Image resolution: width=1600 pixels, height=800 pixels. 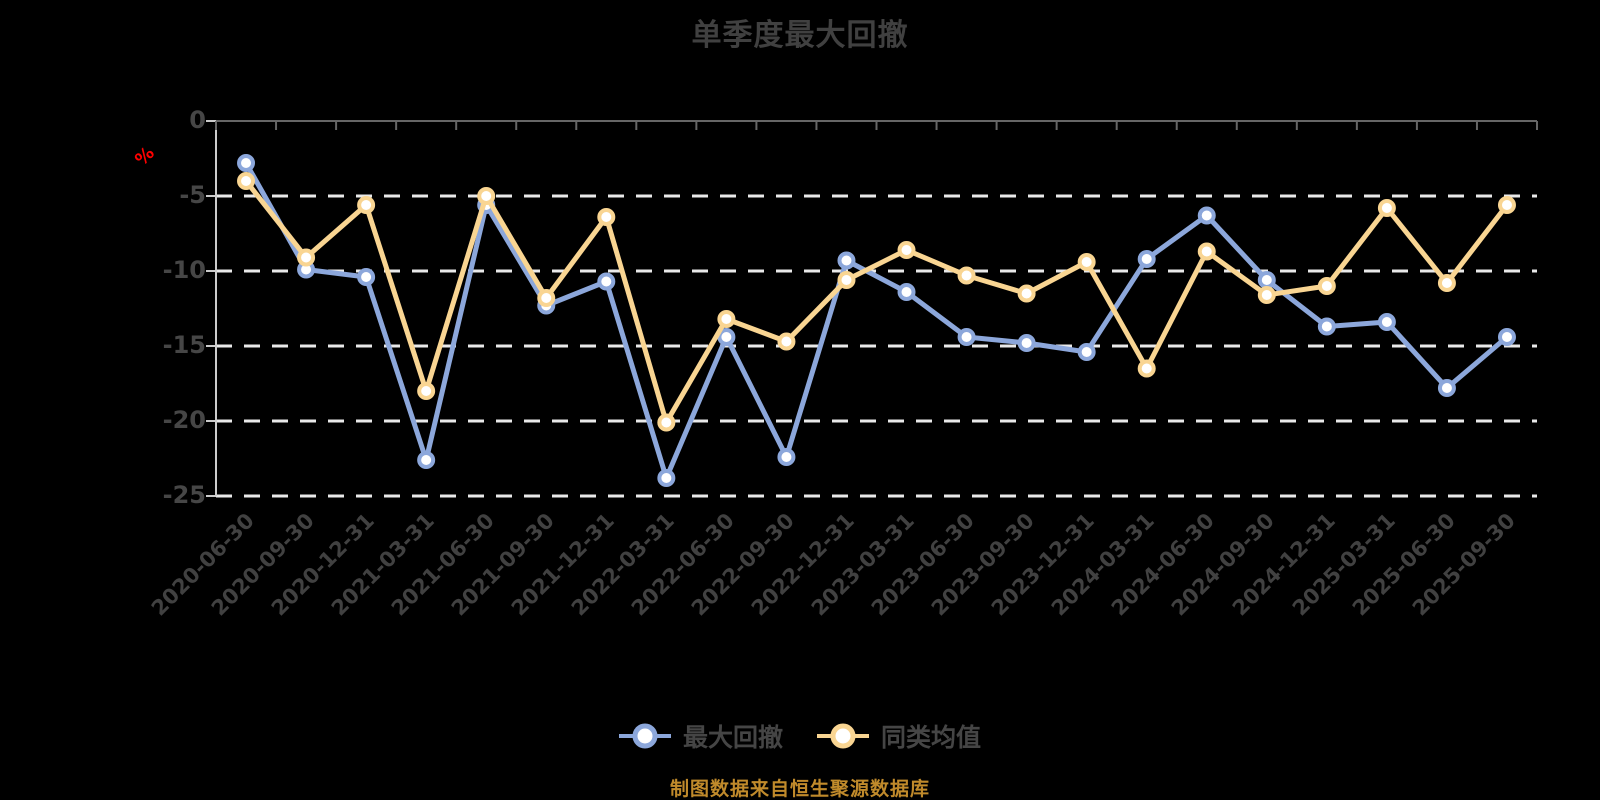 I want to click on max-drawdown-marker-icon, so click(x=644, y=736).